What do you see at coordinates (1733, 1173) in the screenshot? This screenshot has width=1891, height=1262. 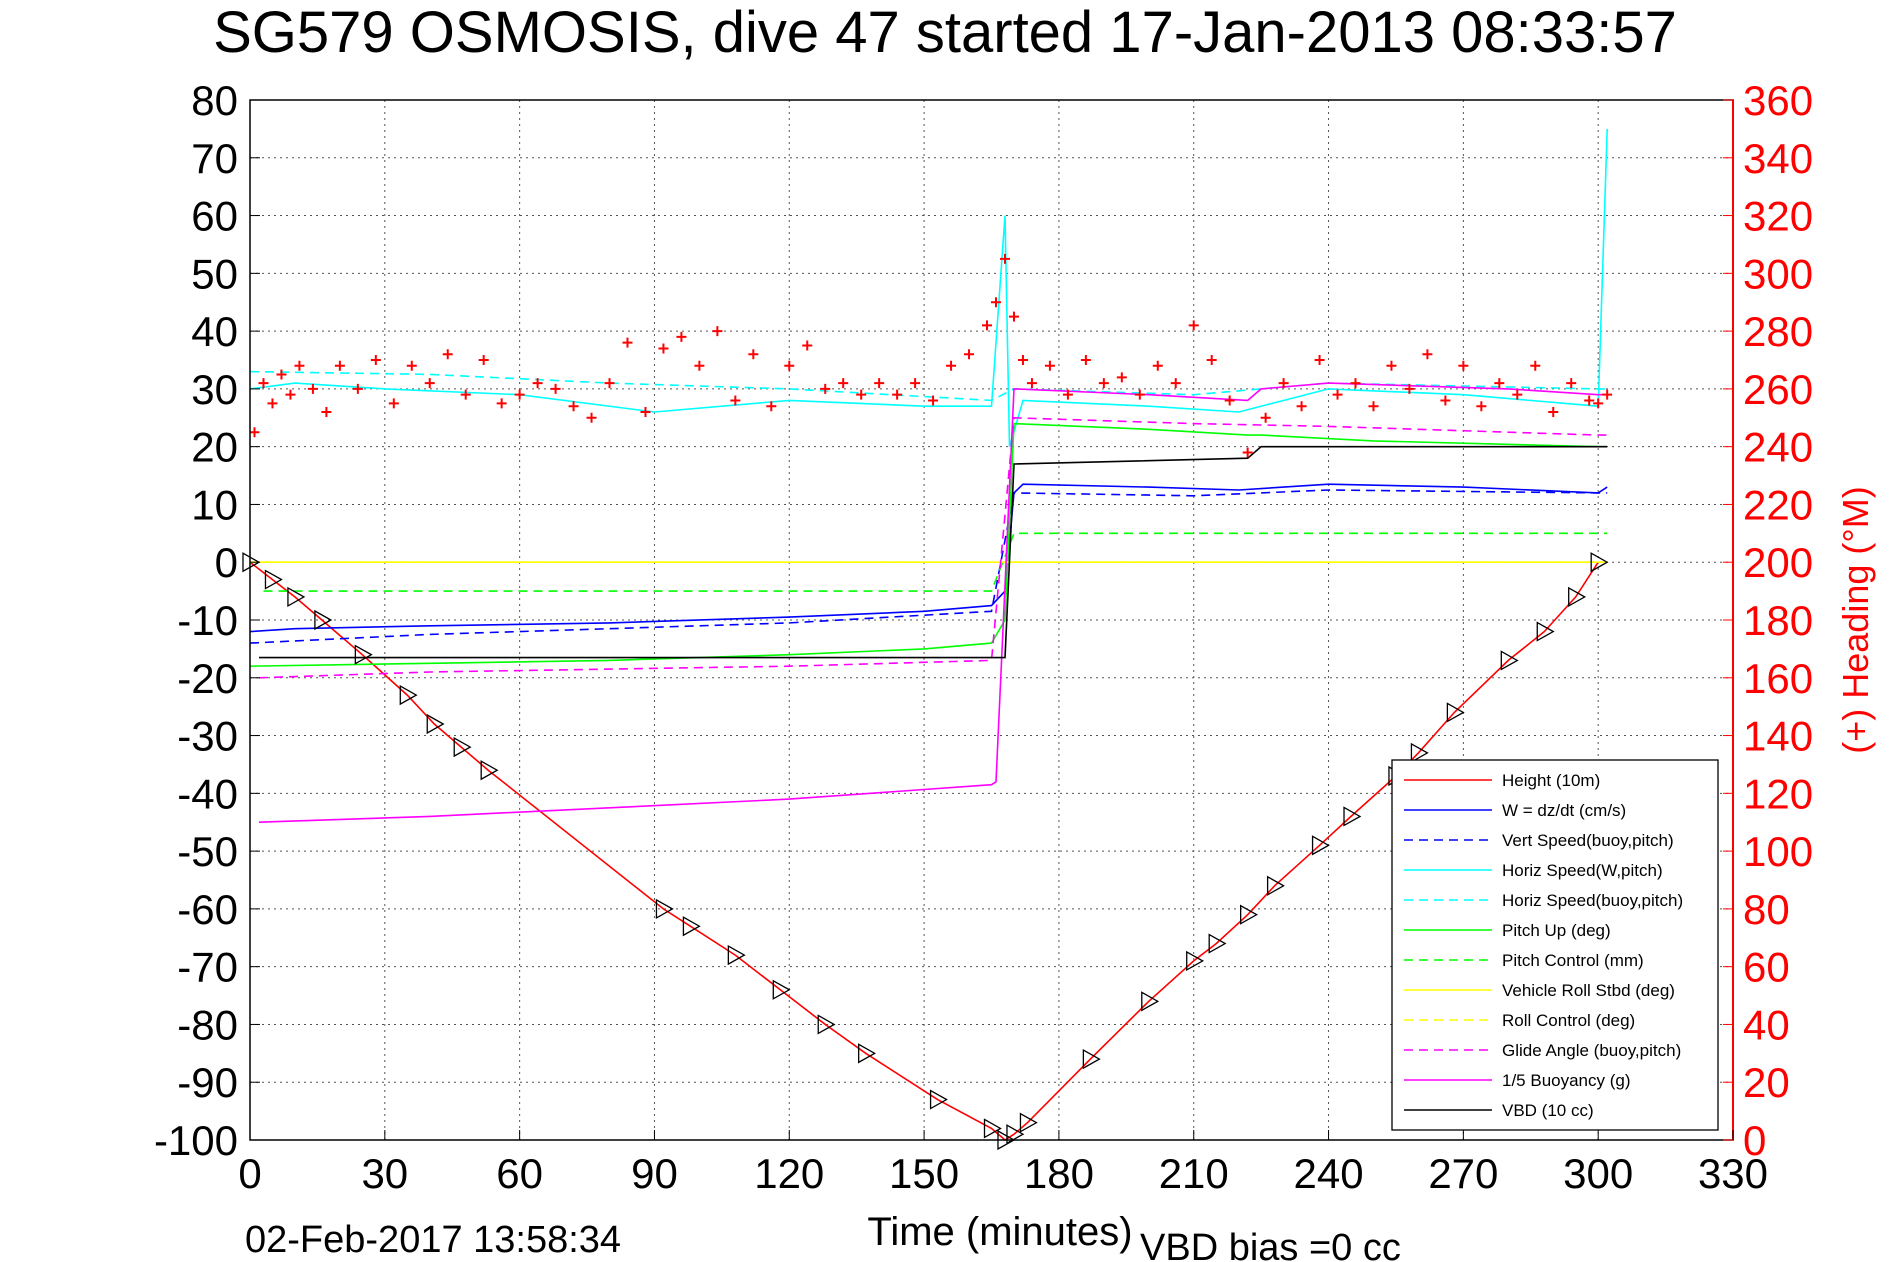 I see `x-tick-label: 330` at bounding box center [1733, 1173].